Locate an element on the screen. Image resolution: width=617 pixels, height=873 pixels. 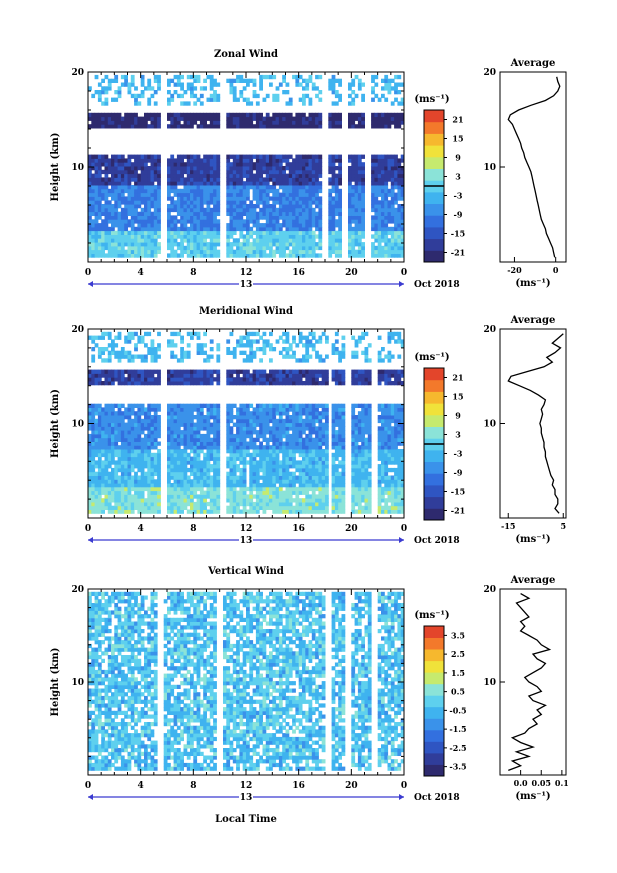
average-title: Average is located at coordinates (533, 63).